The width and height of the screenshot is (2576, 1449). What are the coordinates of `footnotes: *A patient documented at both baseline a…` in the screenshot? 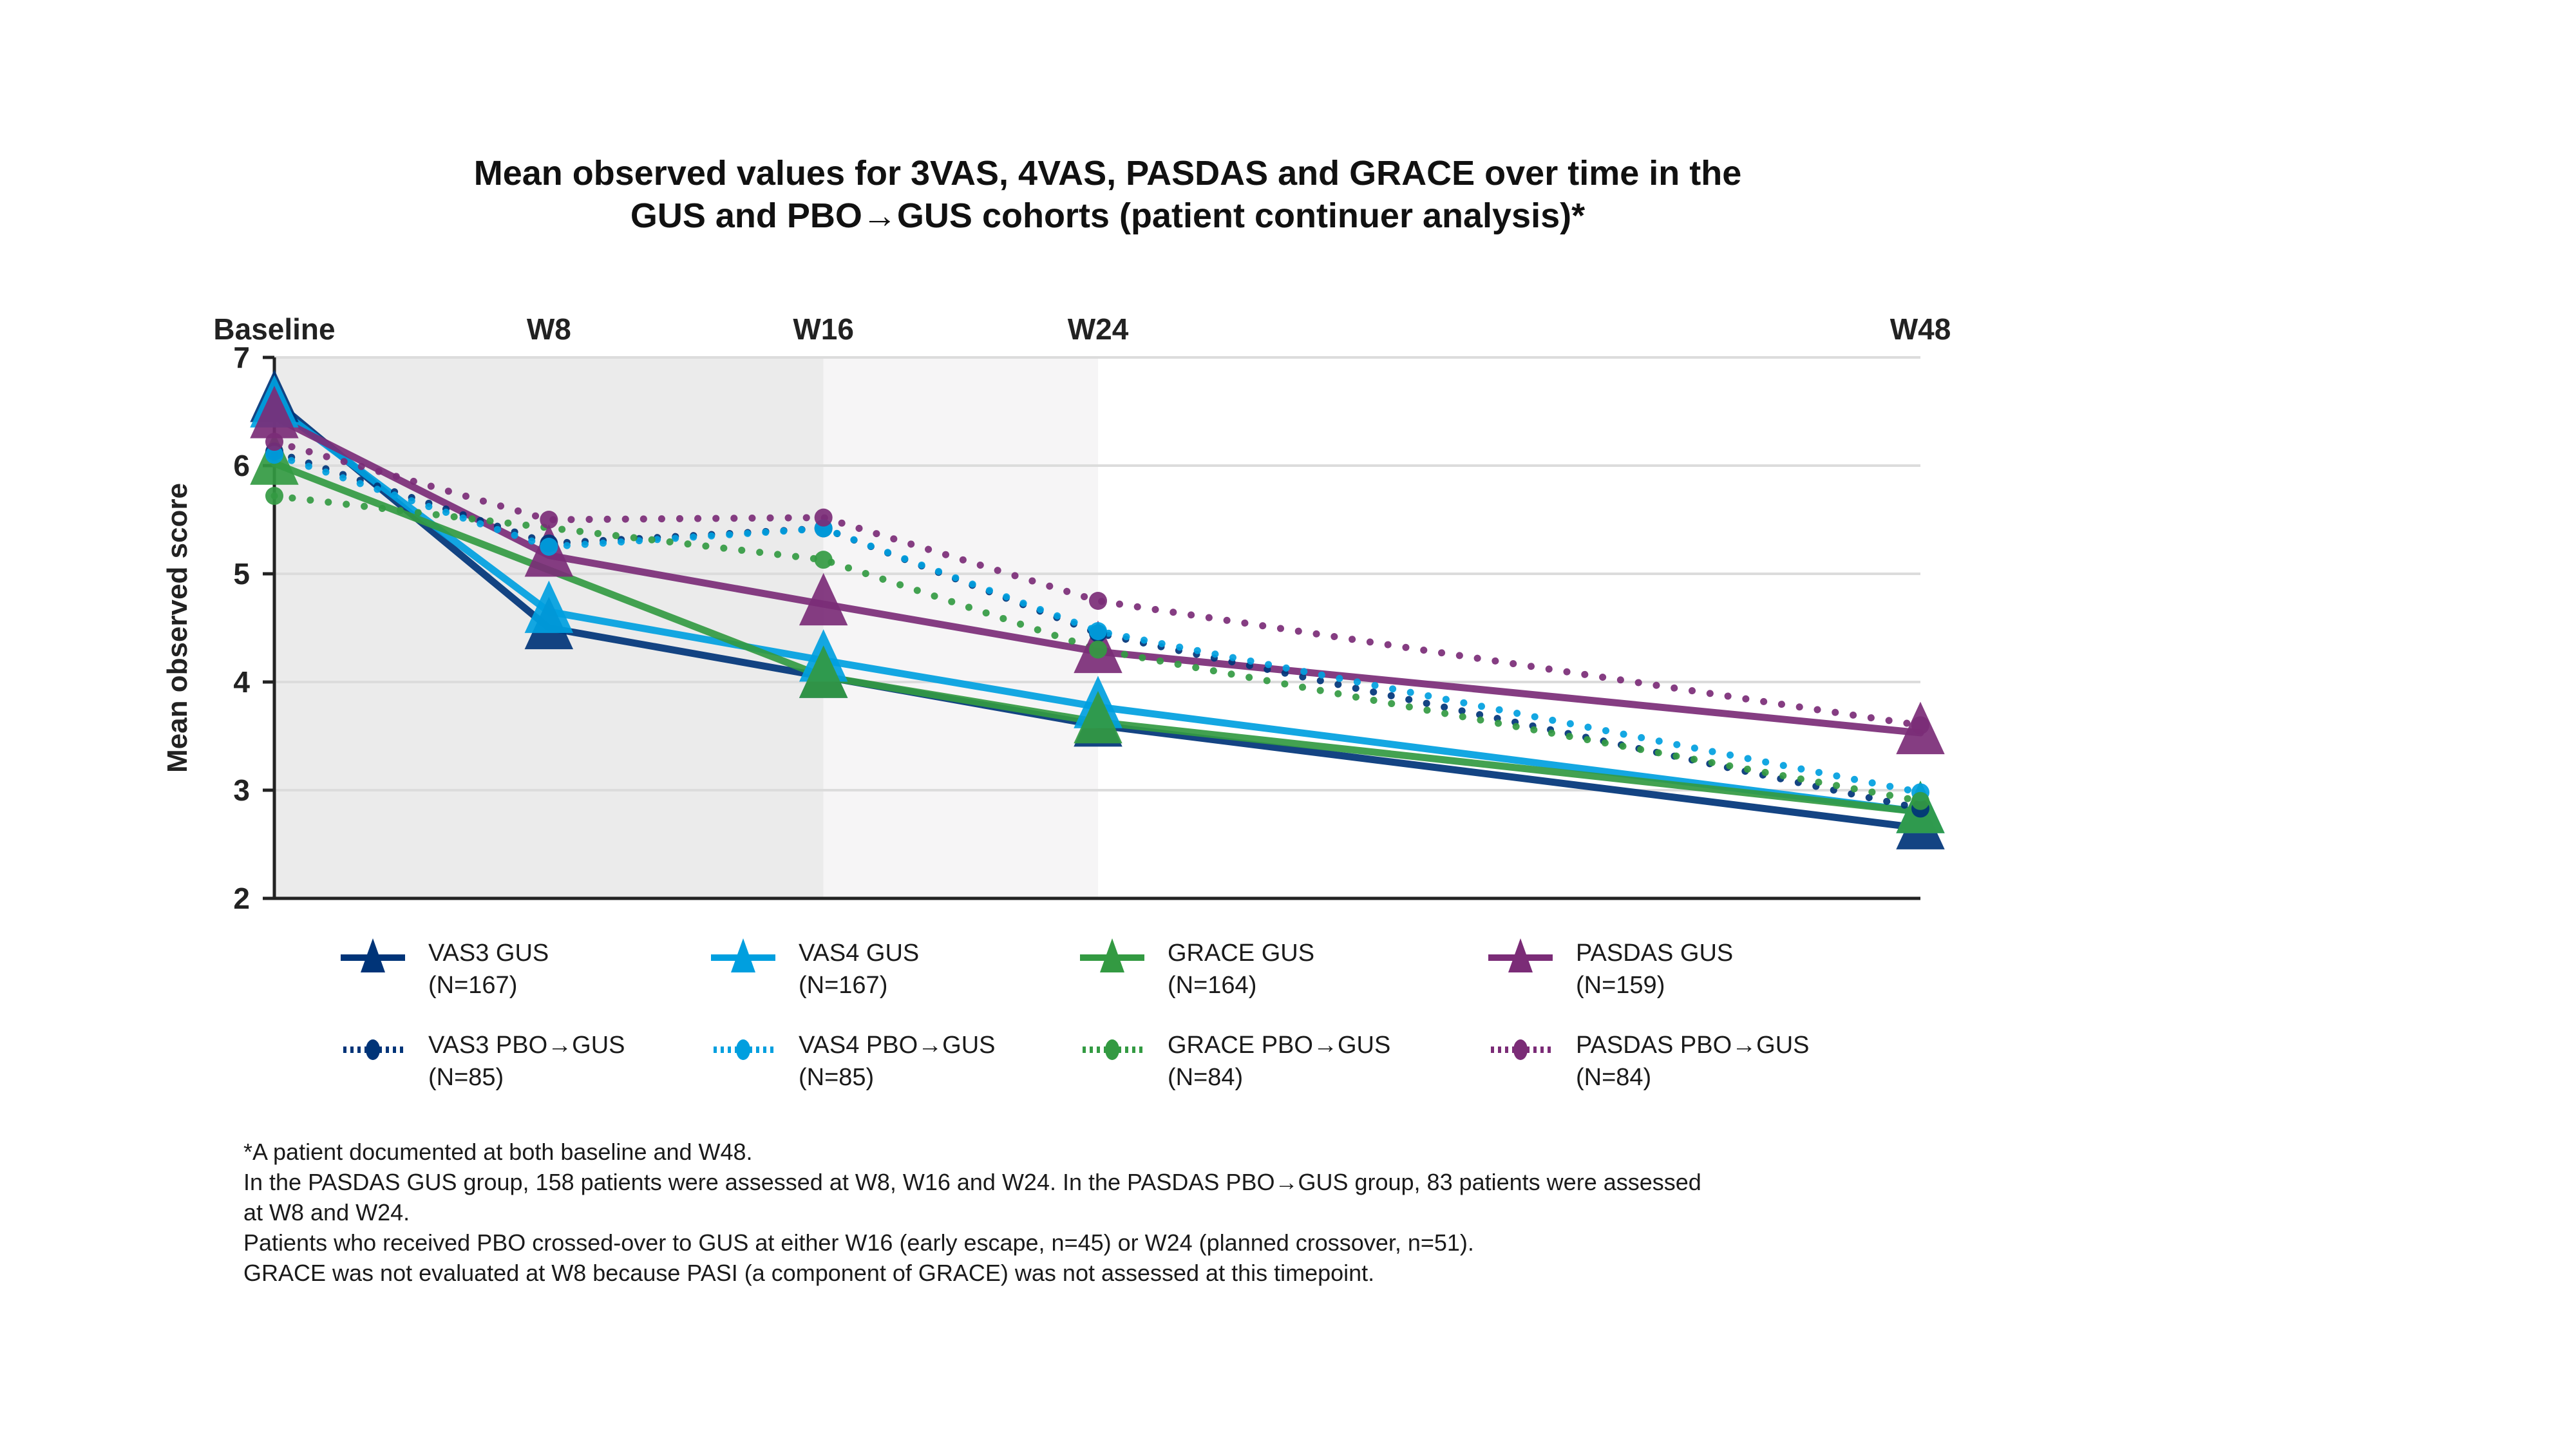 It's located at (1112, 1212).